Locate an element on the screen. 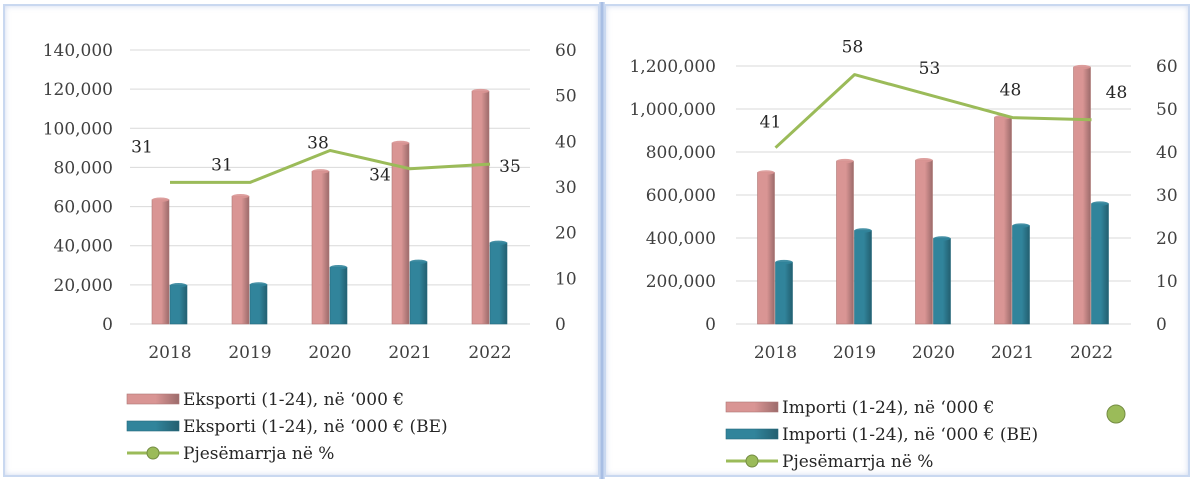  legend-entry: Eksporti (1-24), në ‘000 € (BE) is located at coordinates (315, 427).